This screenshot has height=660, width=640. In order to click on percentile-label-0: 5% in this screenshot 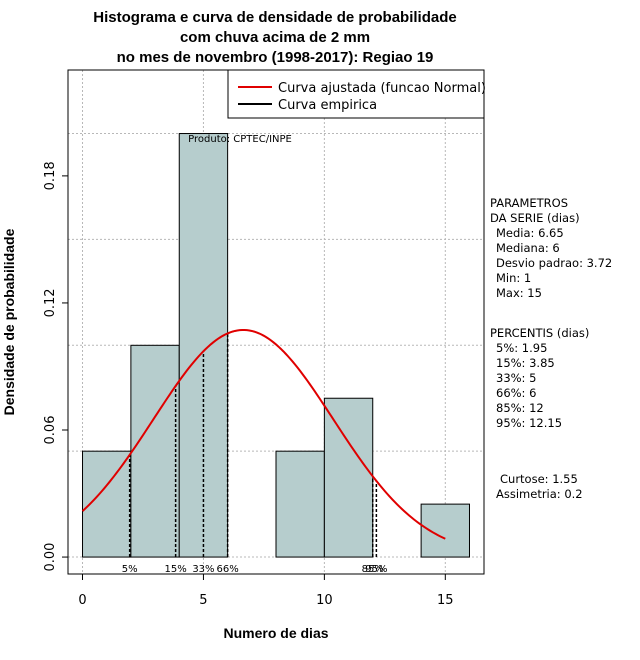, I will do `click(130, 569)`.